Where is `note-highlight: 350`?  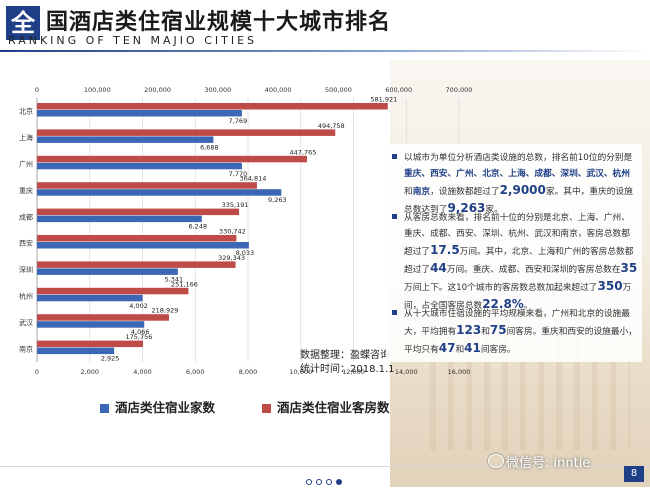
note-highlight: 350 is located at coordinates (610, 286).